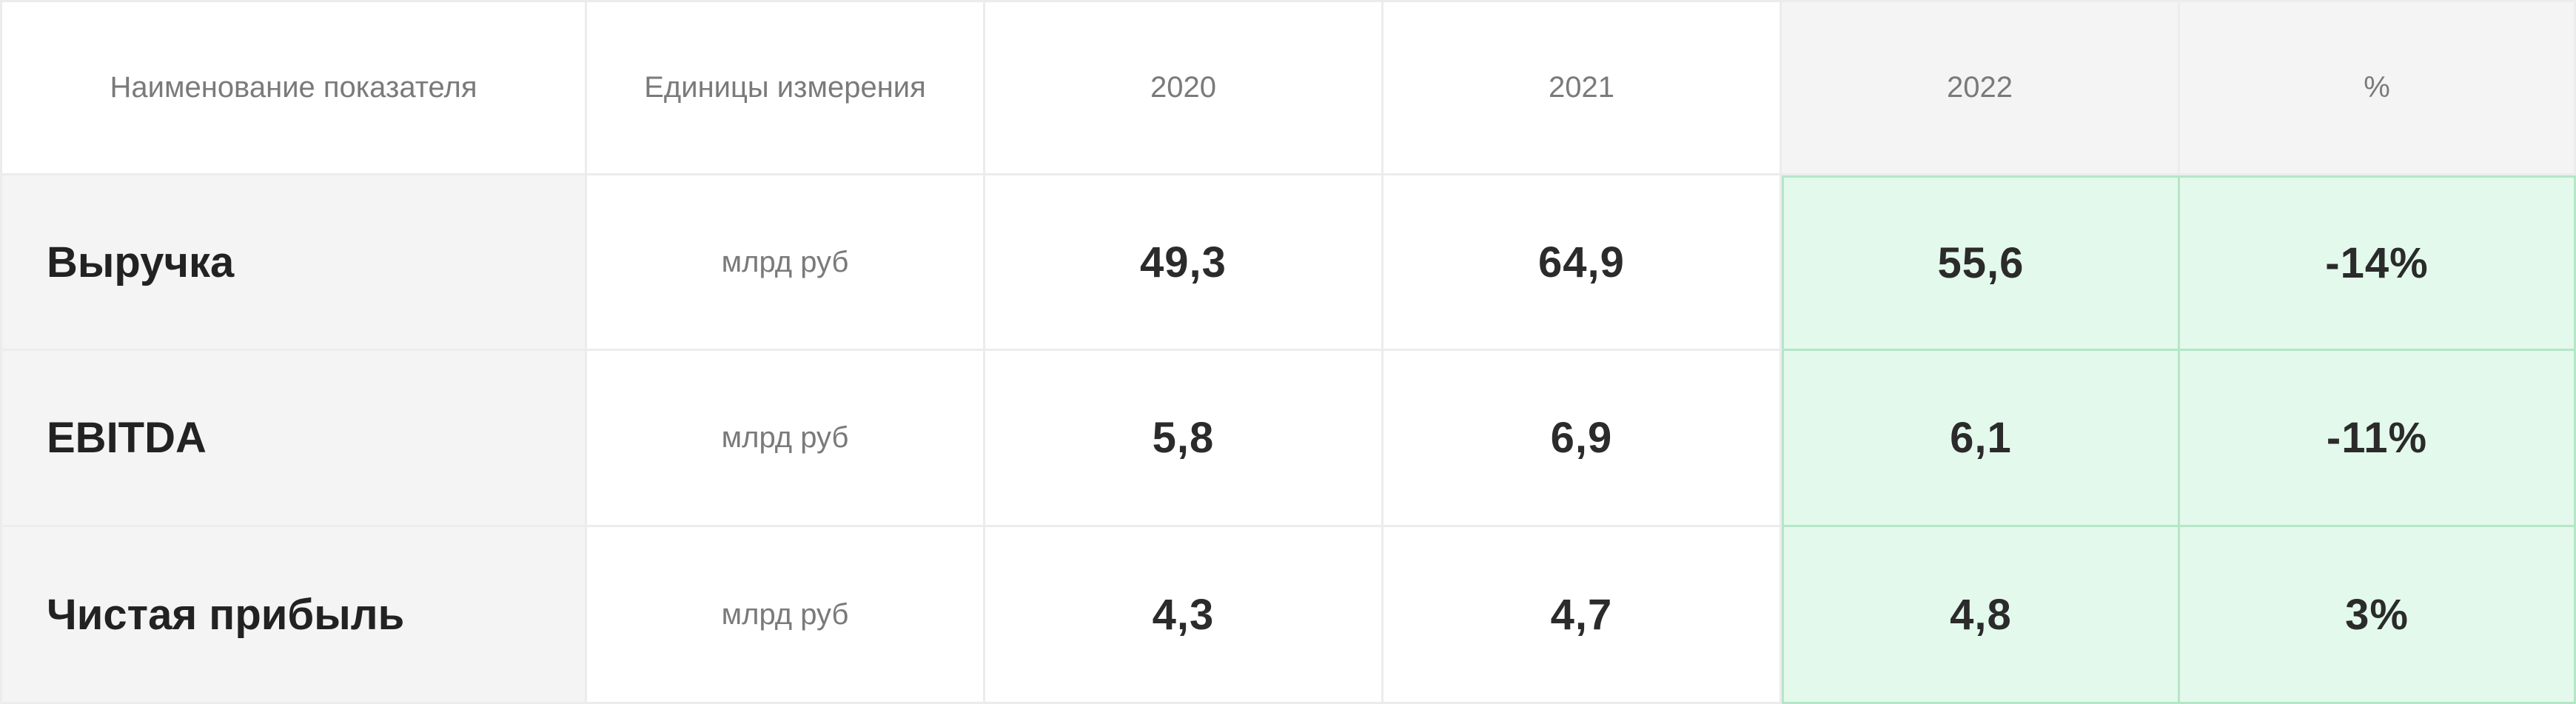 The height and width of the screenshot is (704, 2576). What do you see at coordinates (1981, 615) in the screenshot?
I see `row-value-2022: 4,8` at bounding box center [1981, 615].